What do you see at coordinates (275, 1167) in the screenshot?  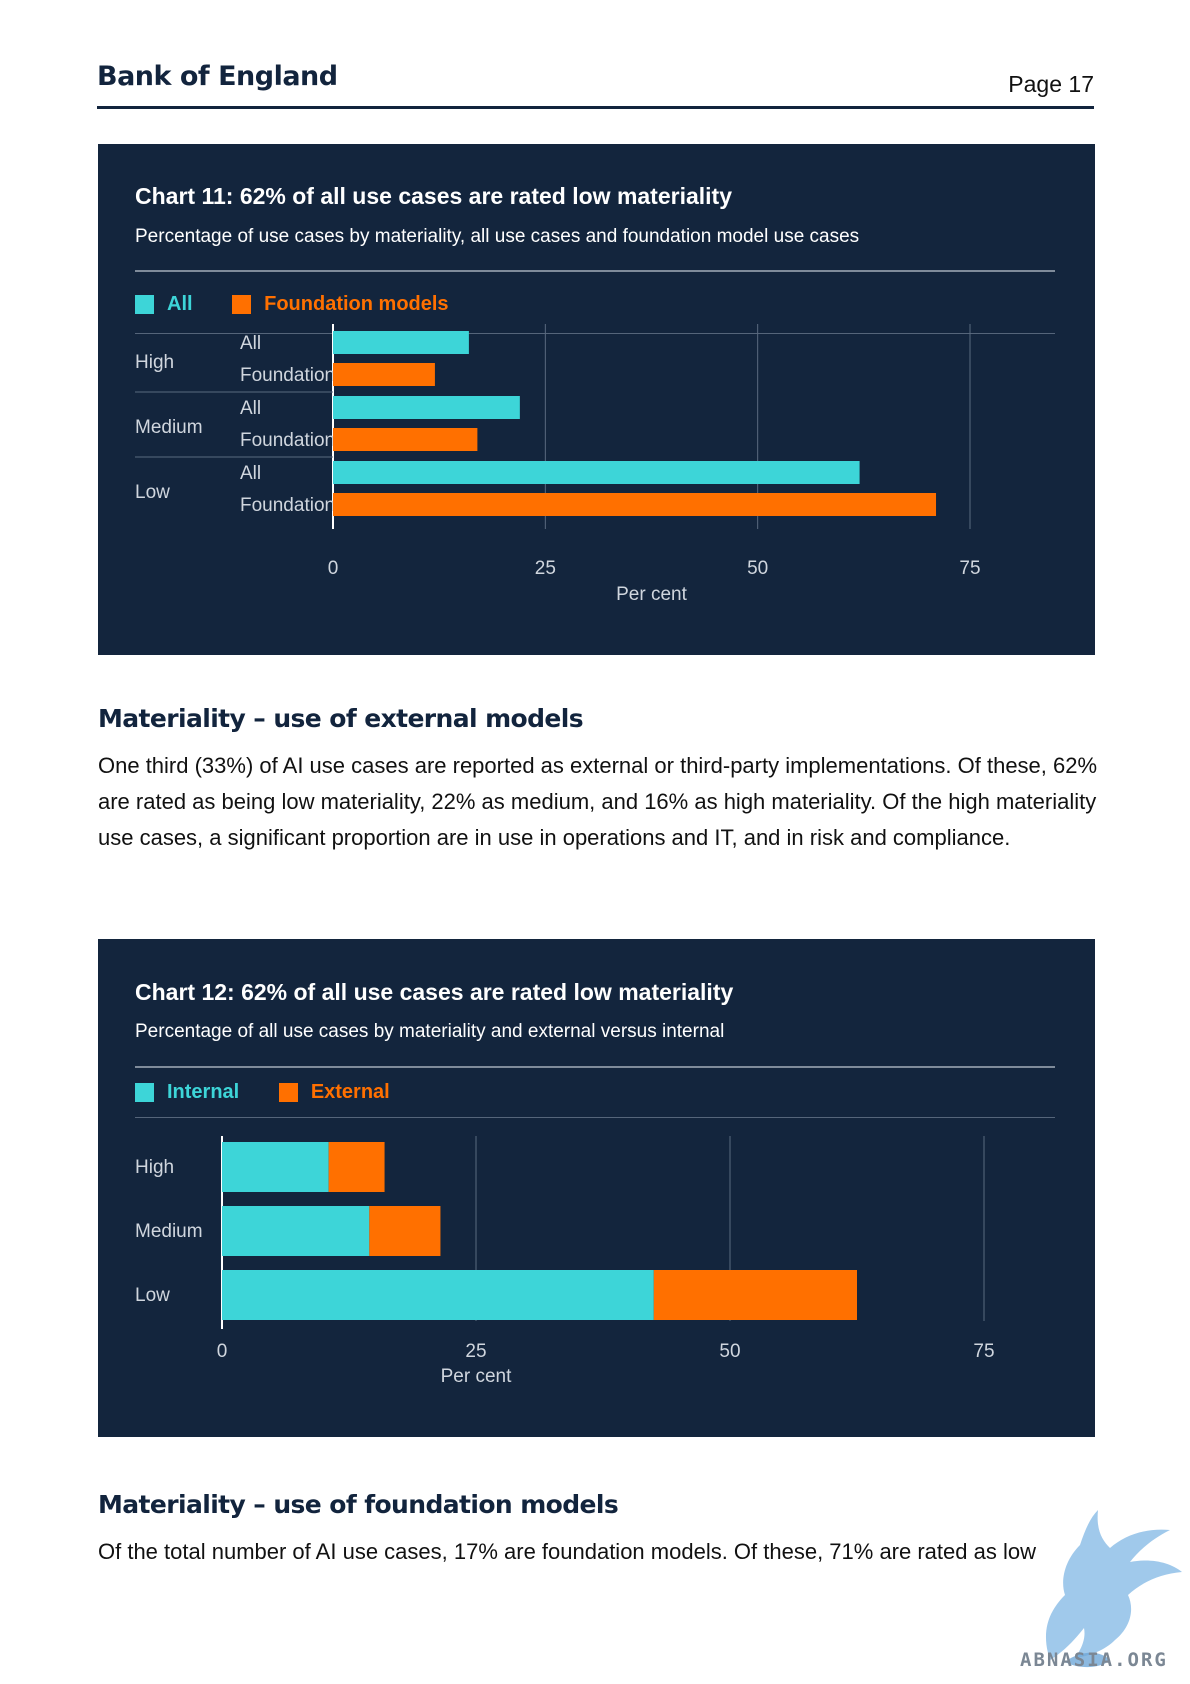 I see `bar-high-internal` at bounding box center [275, 1167].